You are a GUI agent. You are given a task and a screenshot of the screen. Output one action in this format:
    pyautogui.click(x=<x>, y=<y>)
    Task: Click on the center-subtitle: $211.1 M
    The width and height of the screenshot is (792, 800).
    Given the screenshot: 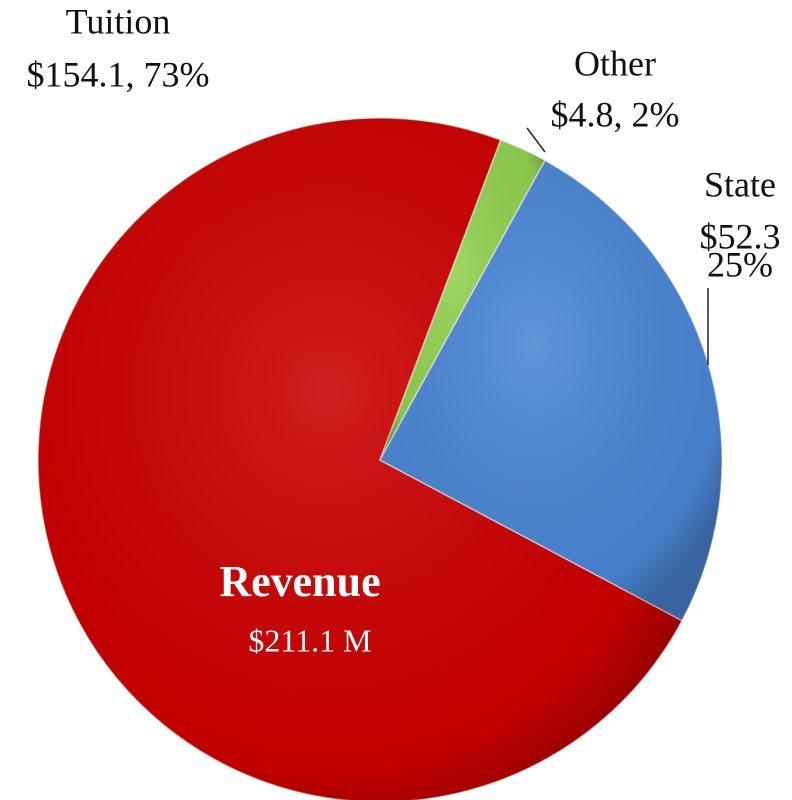 What is the action you would take?
    pyautogui.click(x=309, y=640)
    